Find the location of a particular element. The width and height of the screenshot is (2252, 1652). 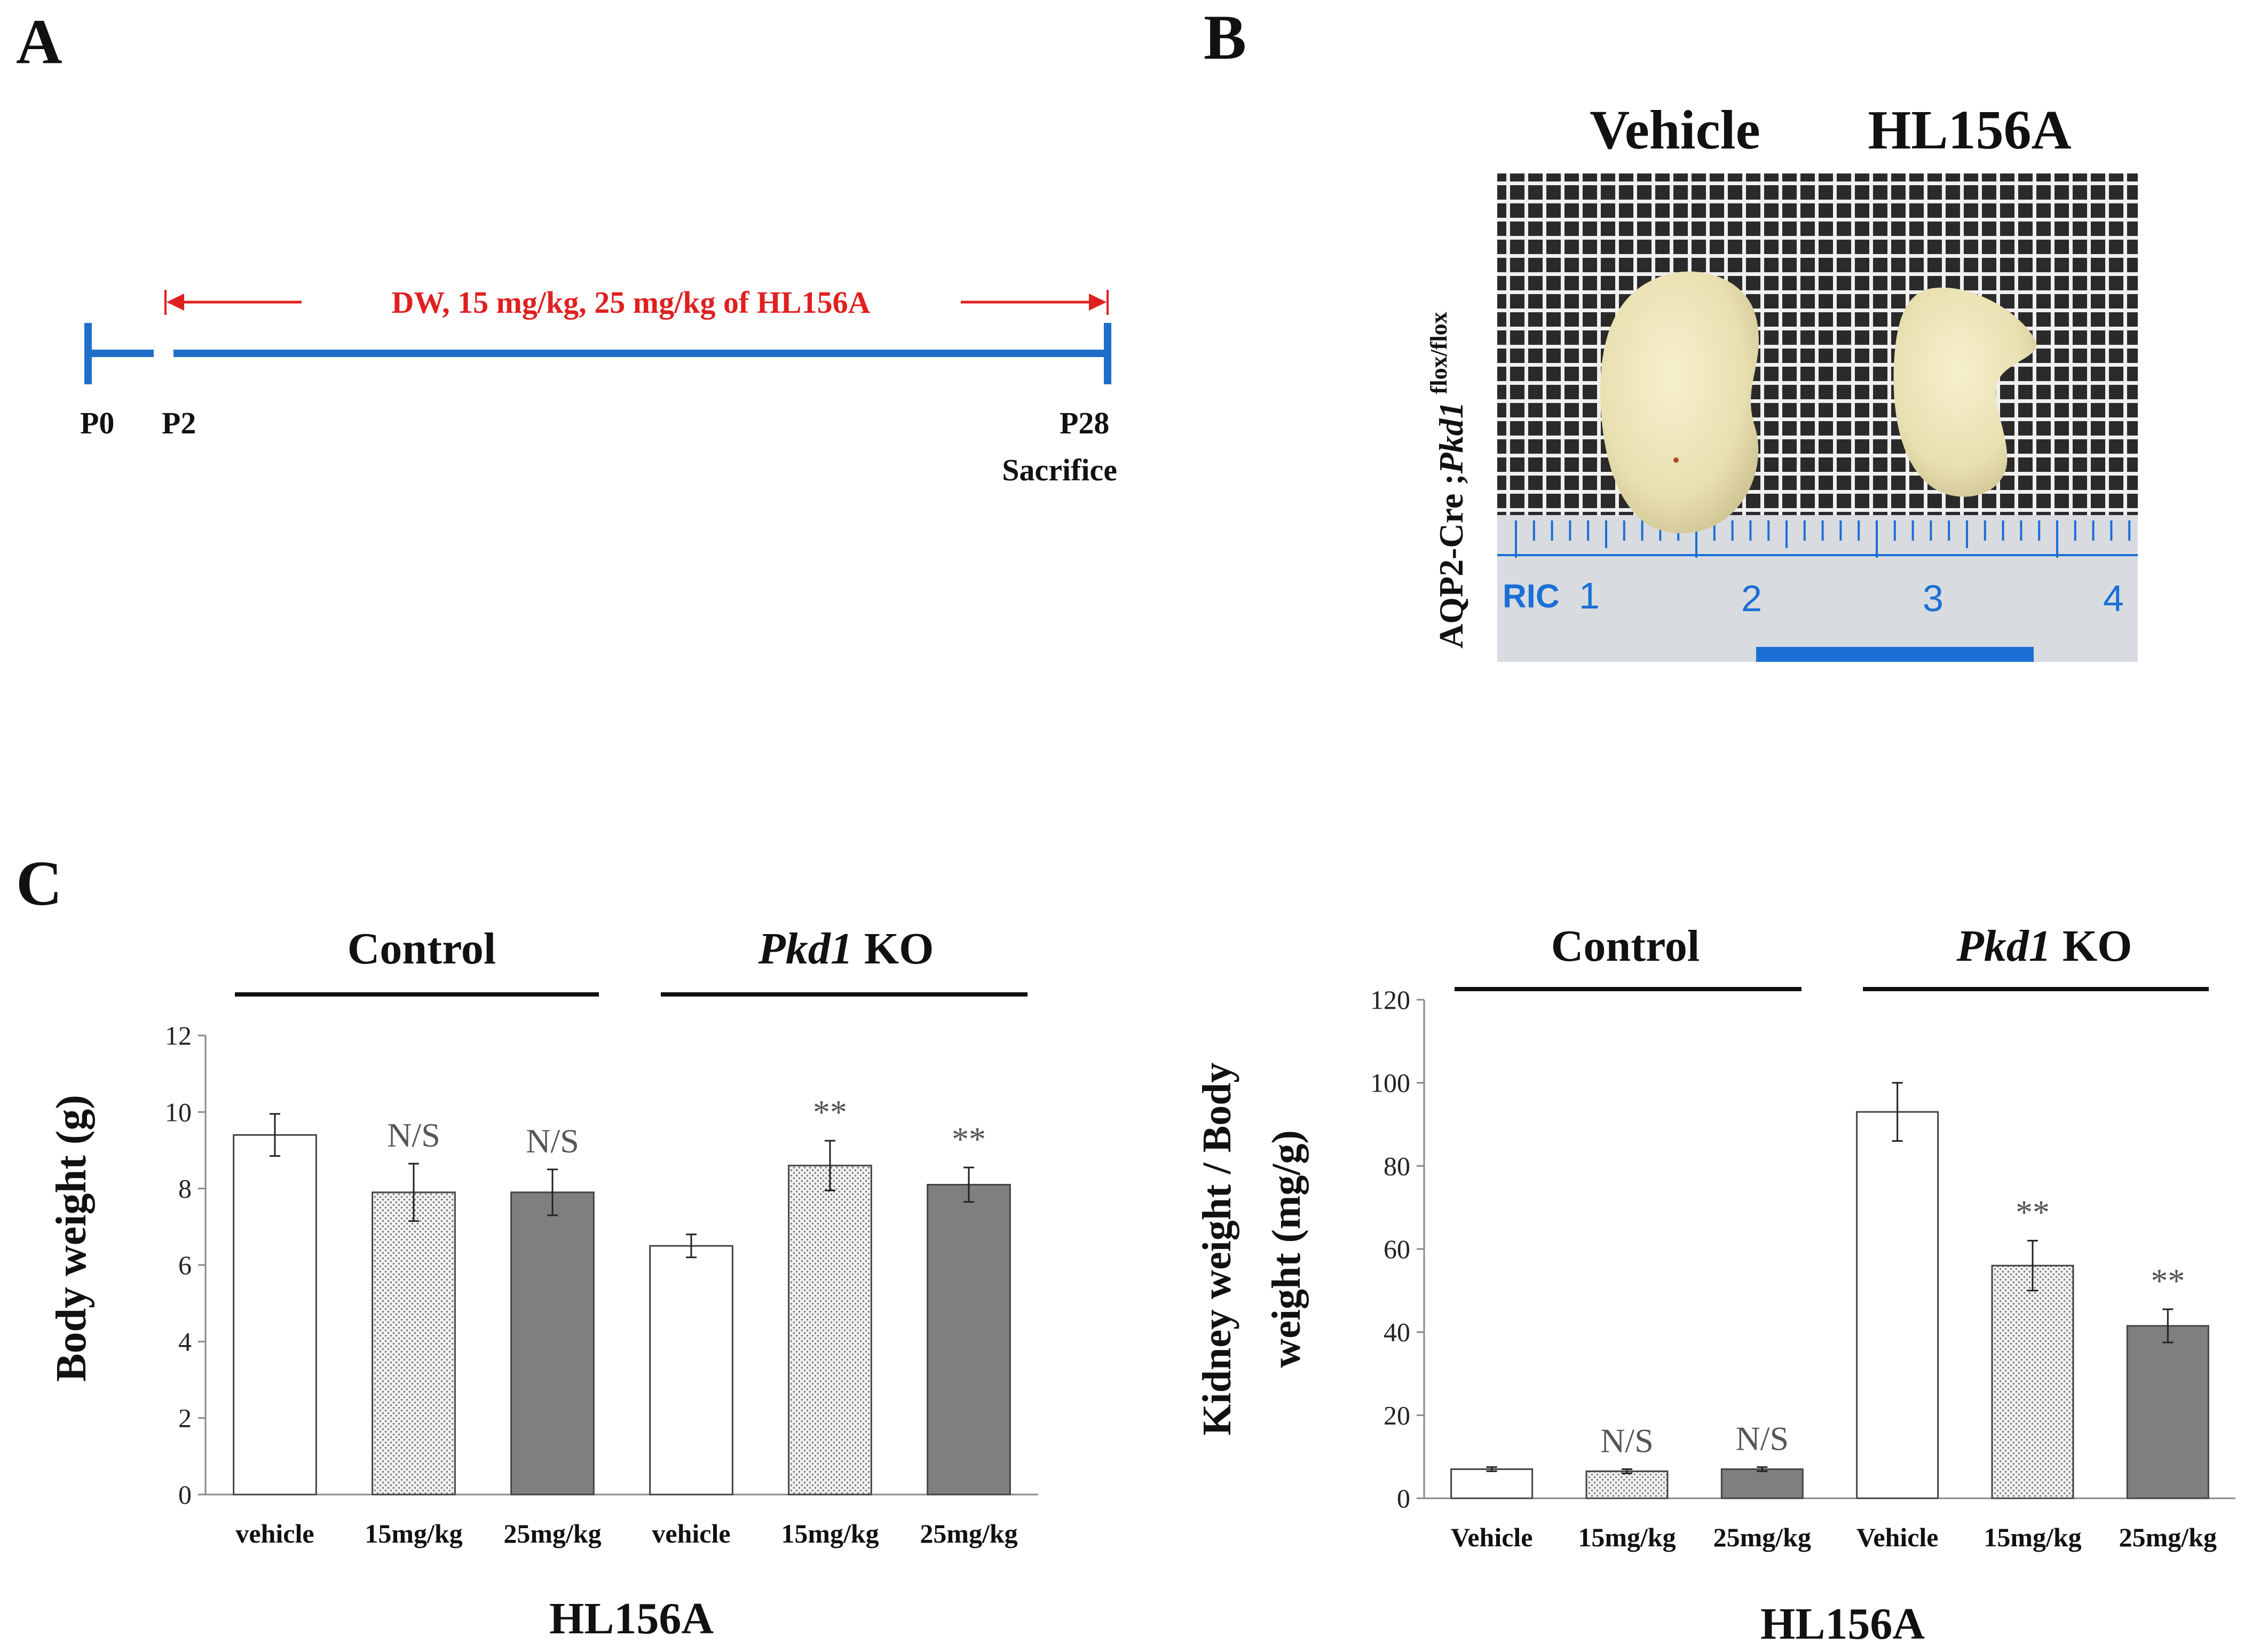

panel-c-letter: C is located at coordinates (39, 883).